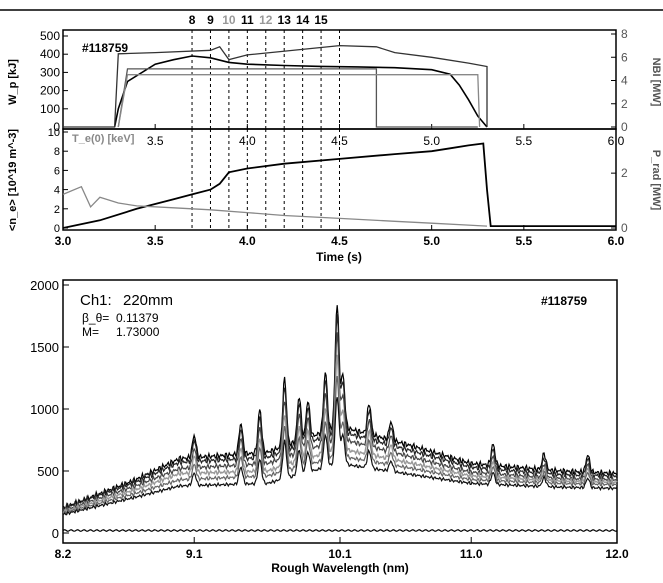 This screenshot has height=583, width=663. Describe the element at coordinates (624, 57) in the screenshot. I see `y-tick-right-label: 6` at that location.